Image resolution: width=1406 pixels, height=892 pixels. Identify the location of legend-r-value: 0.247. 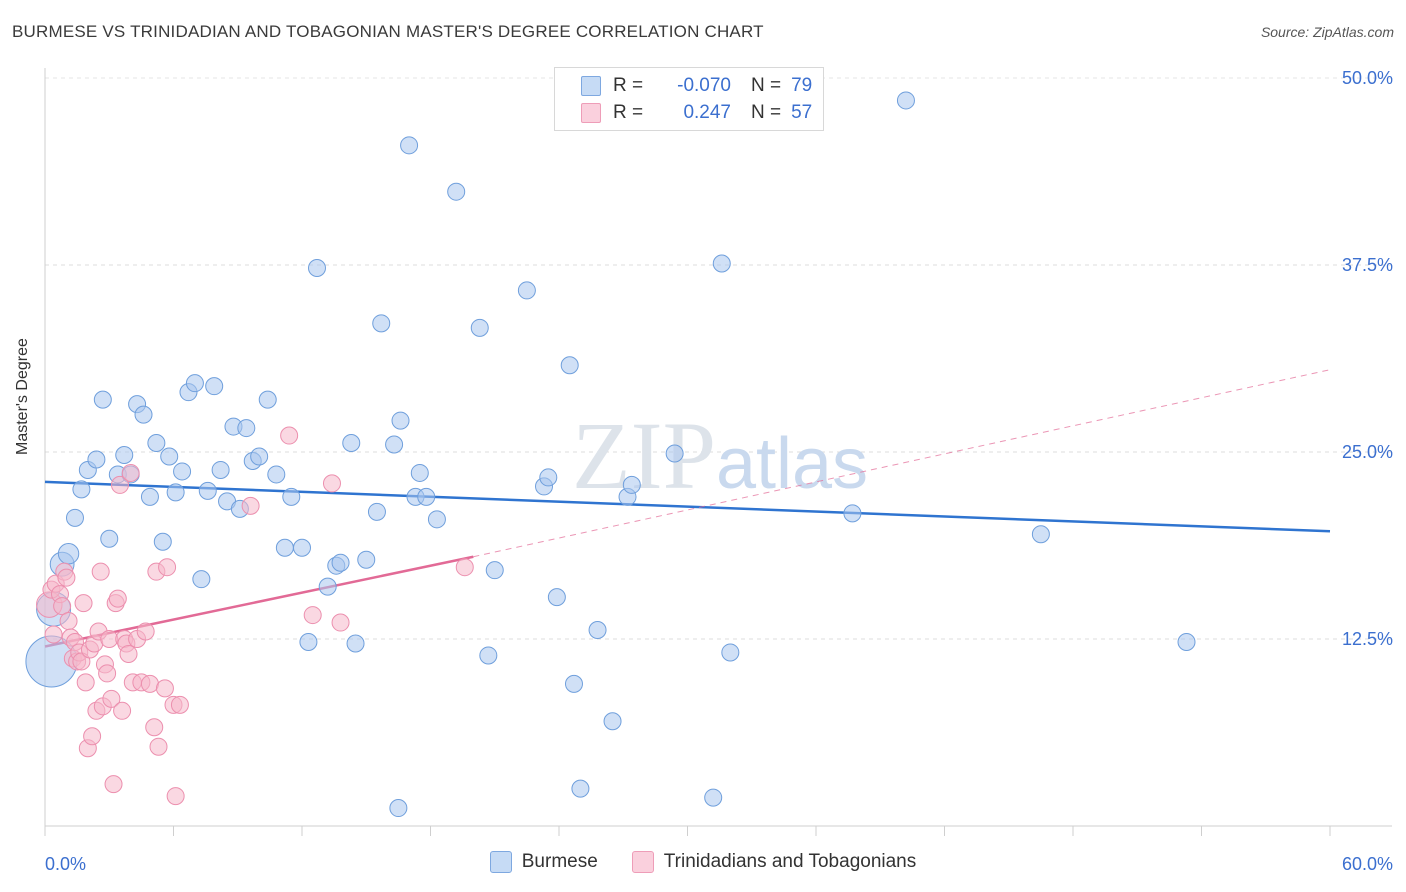
(707, 112).